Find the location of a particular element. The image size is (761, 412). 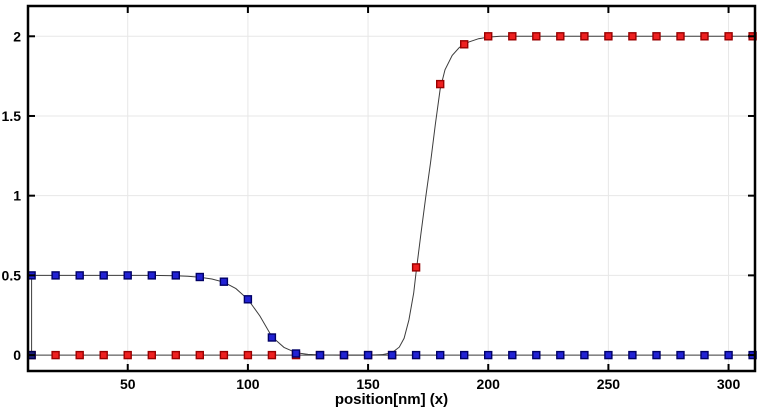

x-tick-label: 150 is located at coordinates (368, 384).